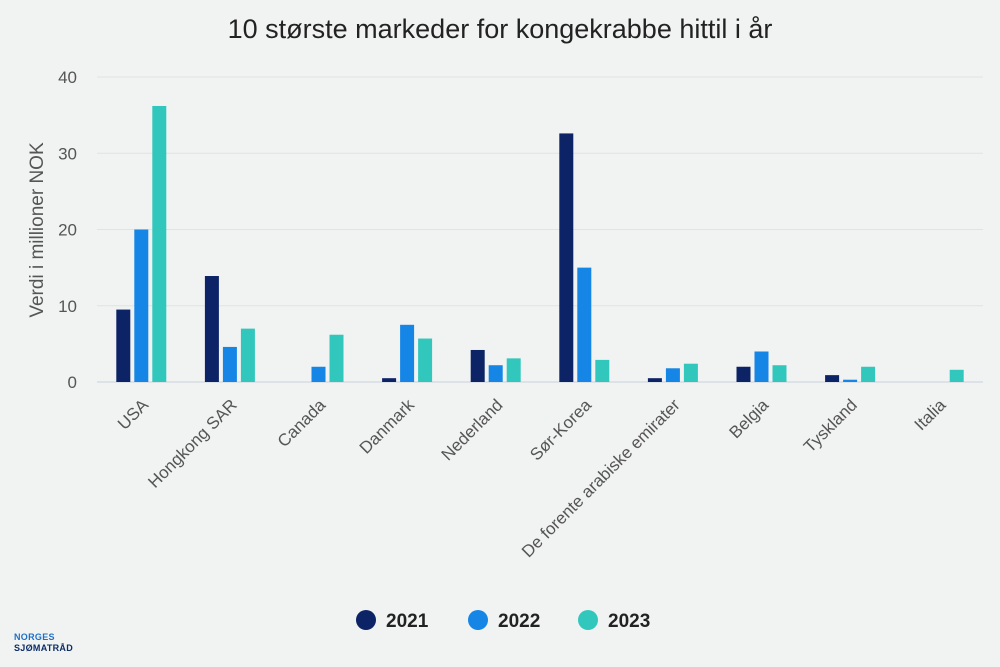 The width and height of the screenshot is (1000, 667). I want to click on x-tick-label: Danmark, so click(387, 426).